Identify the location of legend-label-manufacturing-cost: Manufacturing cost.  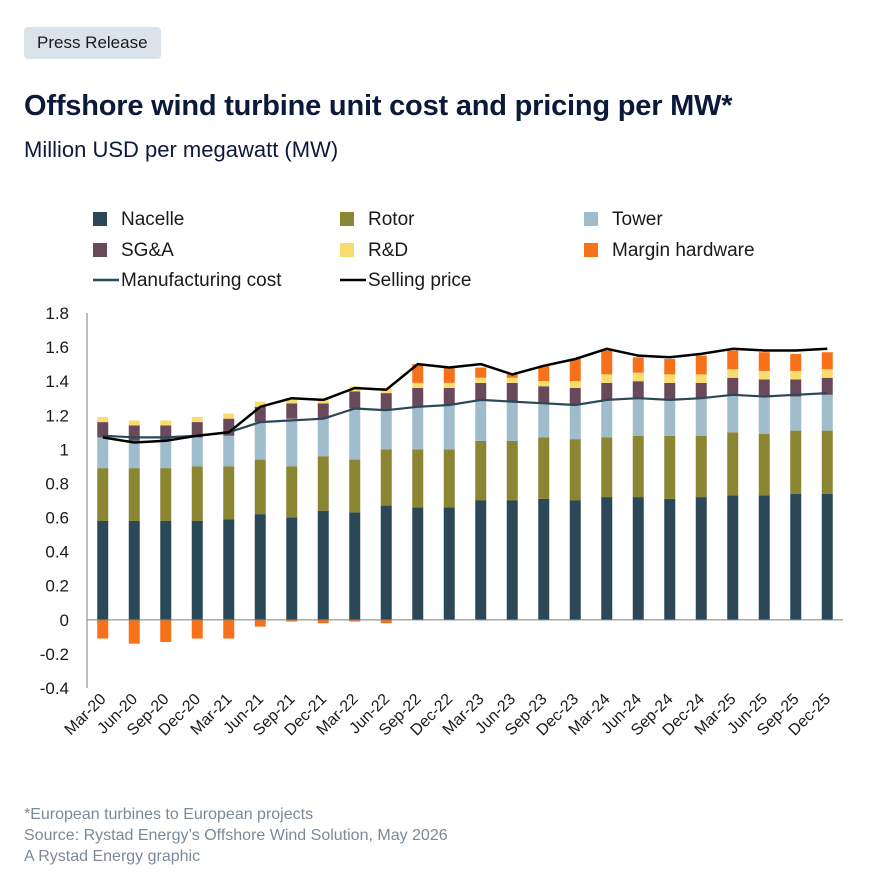
(201, 280).